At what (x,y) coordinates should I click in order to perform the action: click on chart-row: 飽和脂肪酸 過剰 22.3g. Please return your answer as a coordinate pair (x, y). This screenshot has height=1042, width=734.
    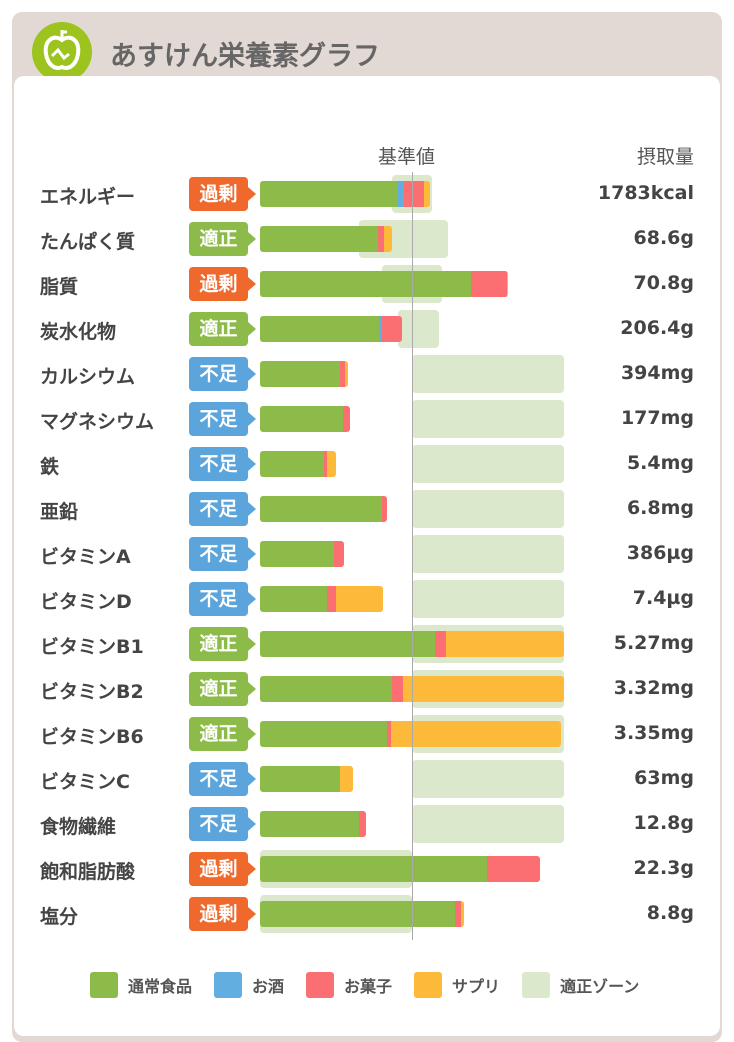
    Looking at the image, I should click on (367, 869).